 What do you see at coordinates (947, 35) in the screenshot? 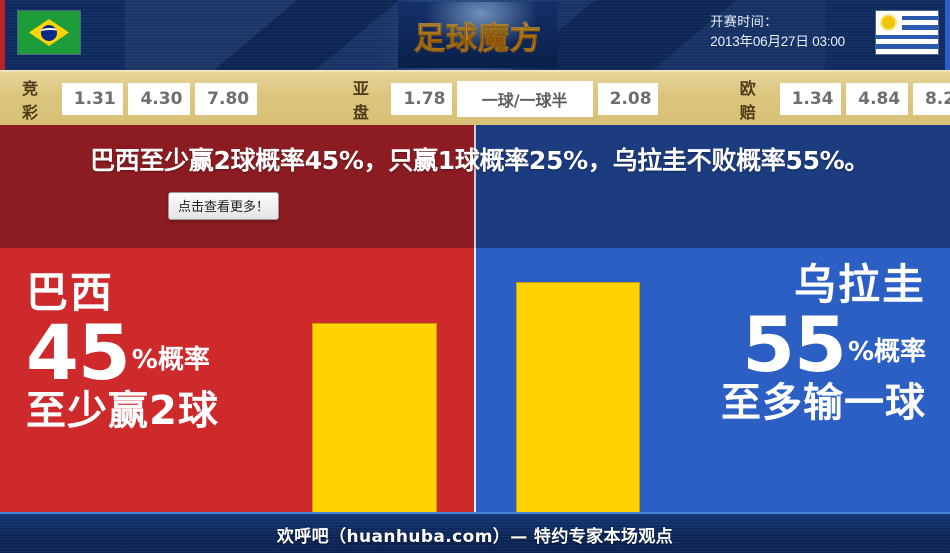
I see `header-right-accent` at bounding box center [947, 35].